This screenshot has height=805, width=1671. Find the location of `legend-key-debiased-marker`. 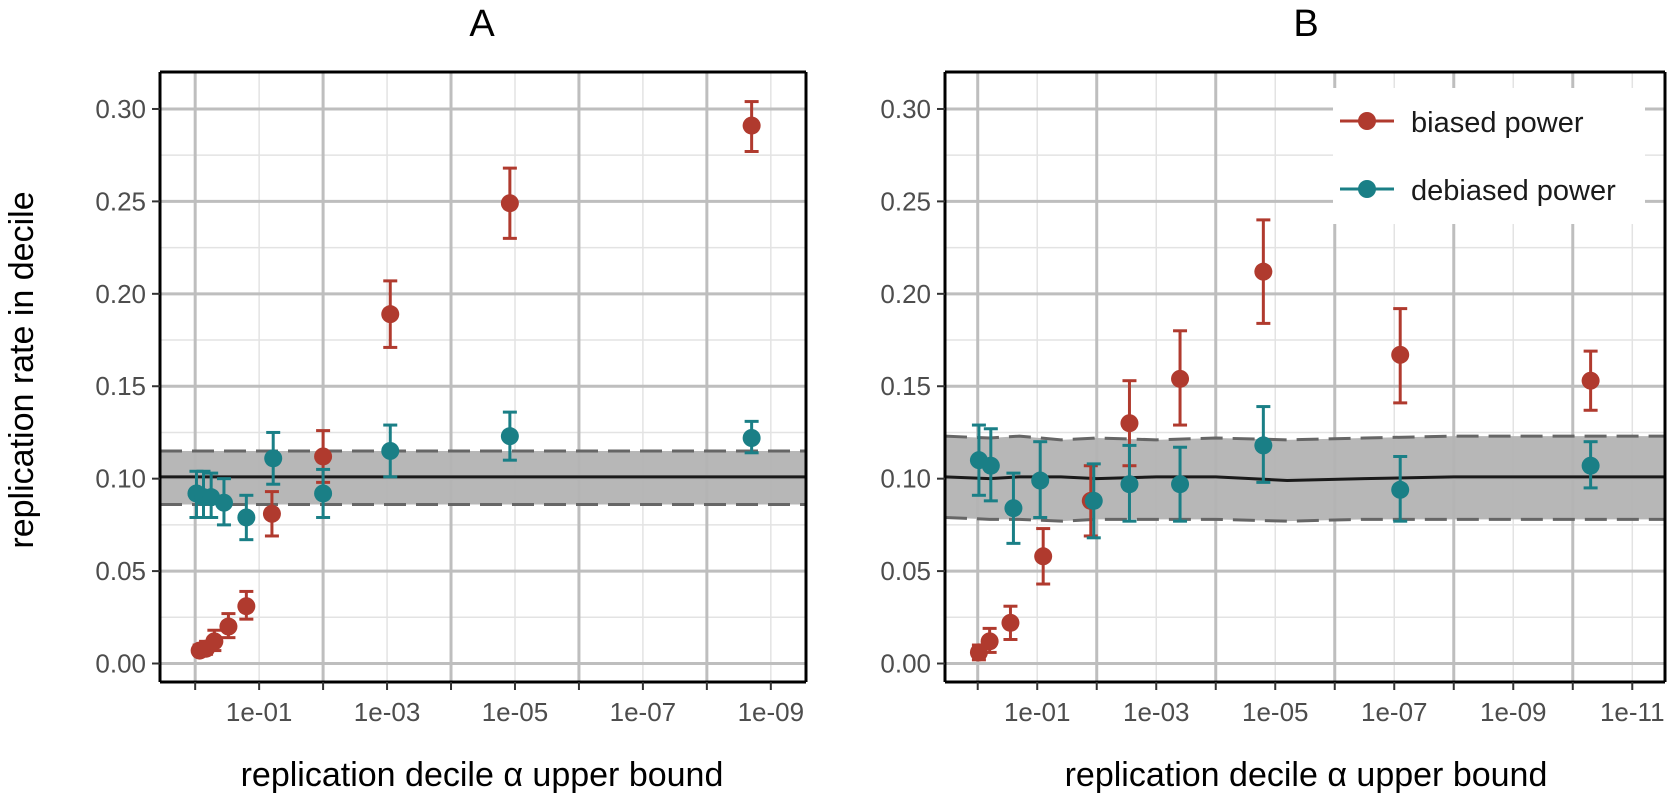

legend-key-debiased-marker is located at coordinates (1367, 189).